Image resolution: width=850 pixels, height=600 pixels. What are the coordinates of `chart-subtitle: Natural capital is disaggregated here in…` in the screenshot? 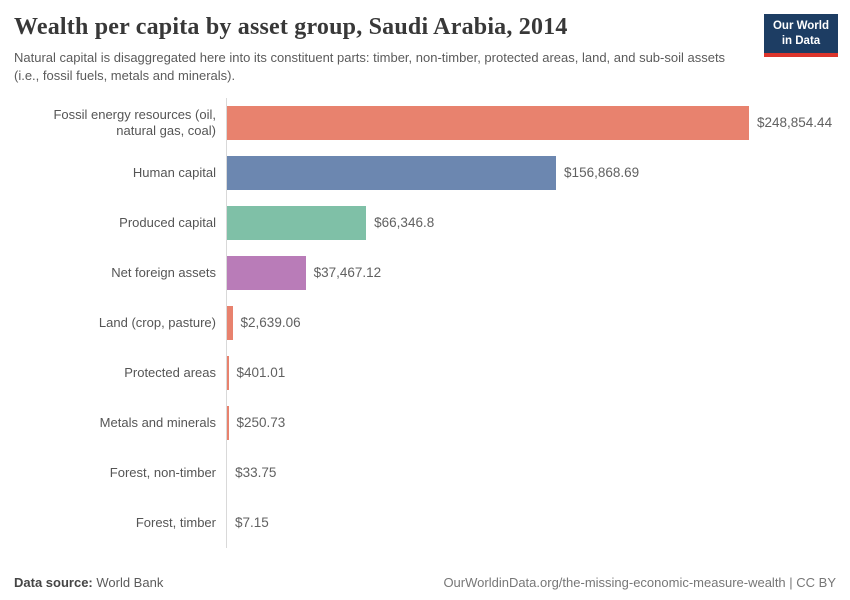 It's located at (370, 66).